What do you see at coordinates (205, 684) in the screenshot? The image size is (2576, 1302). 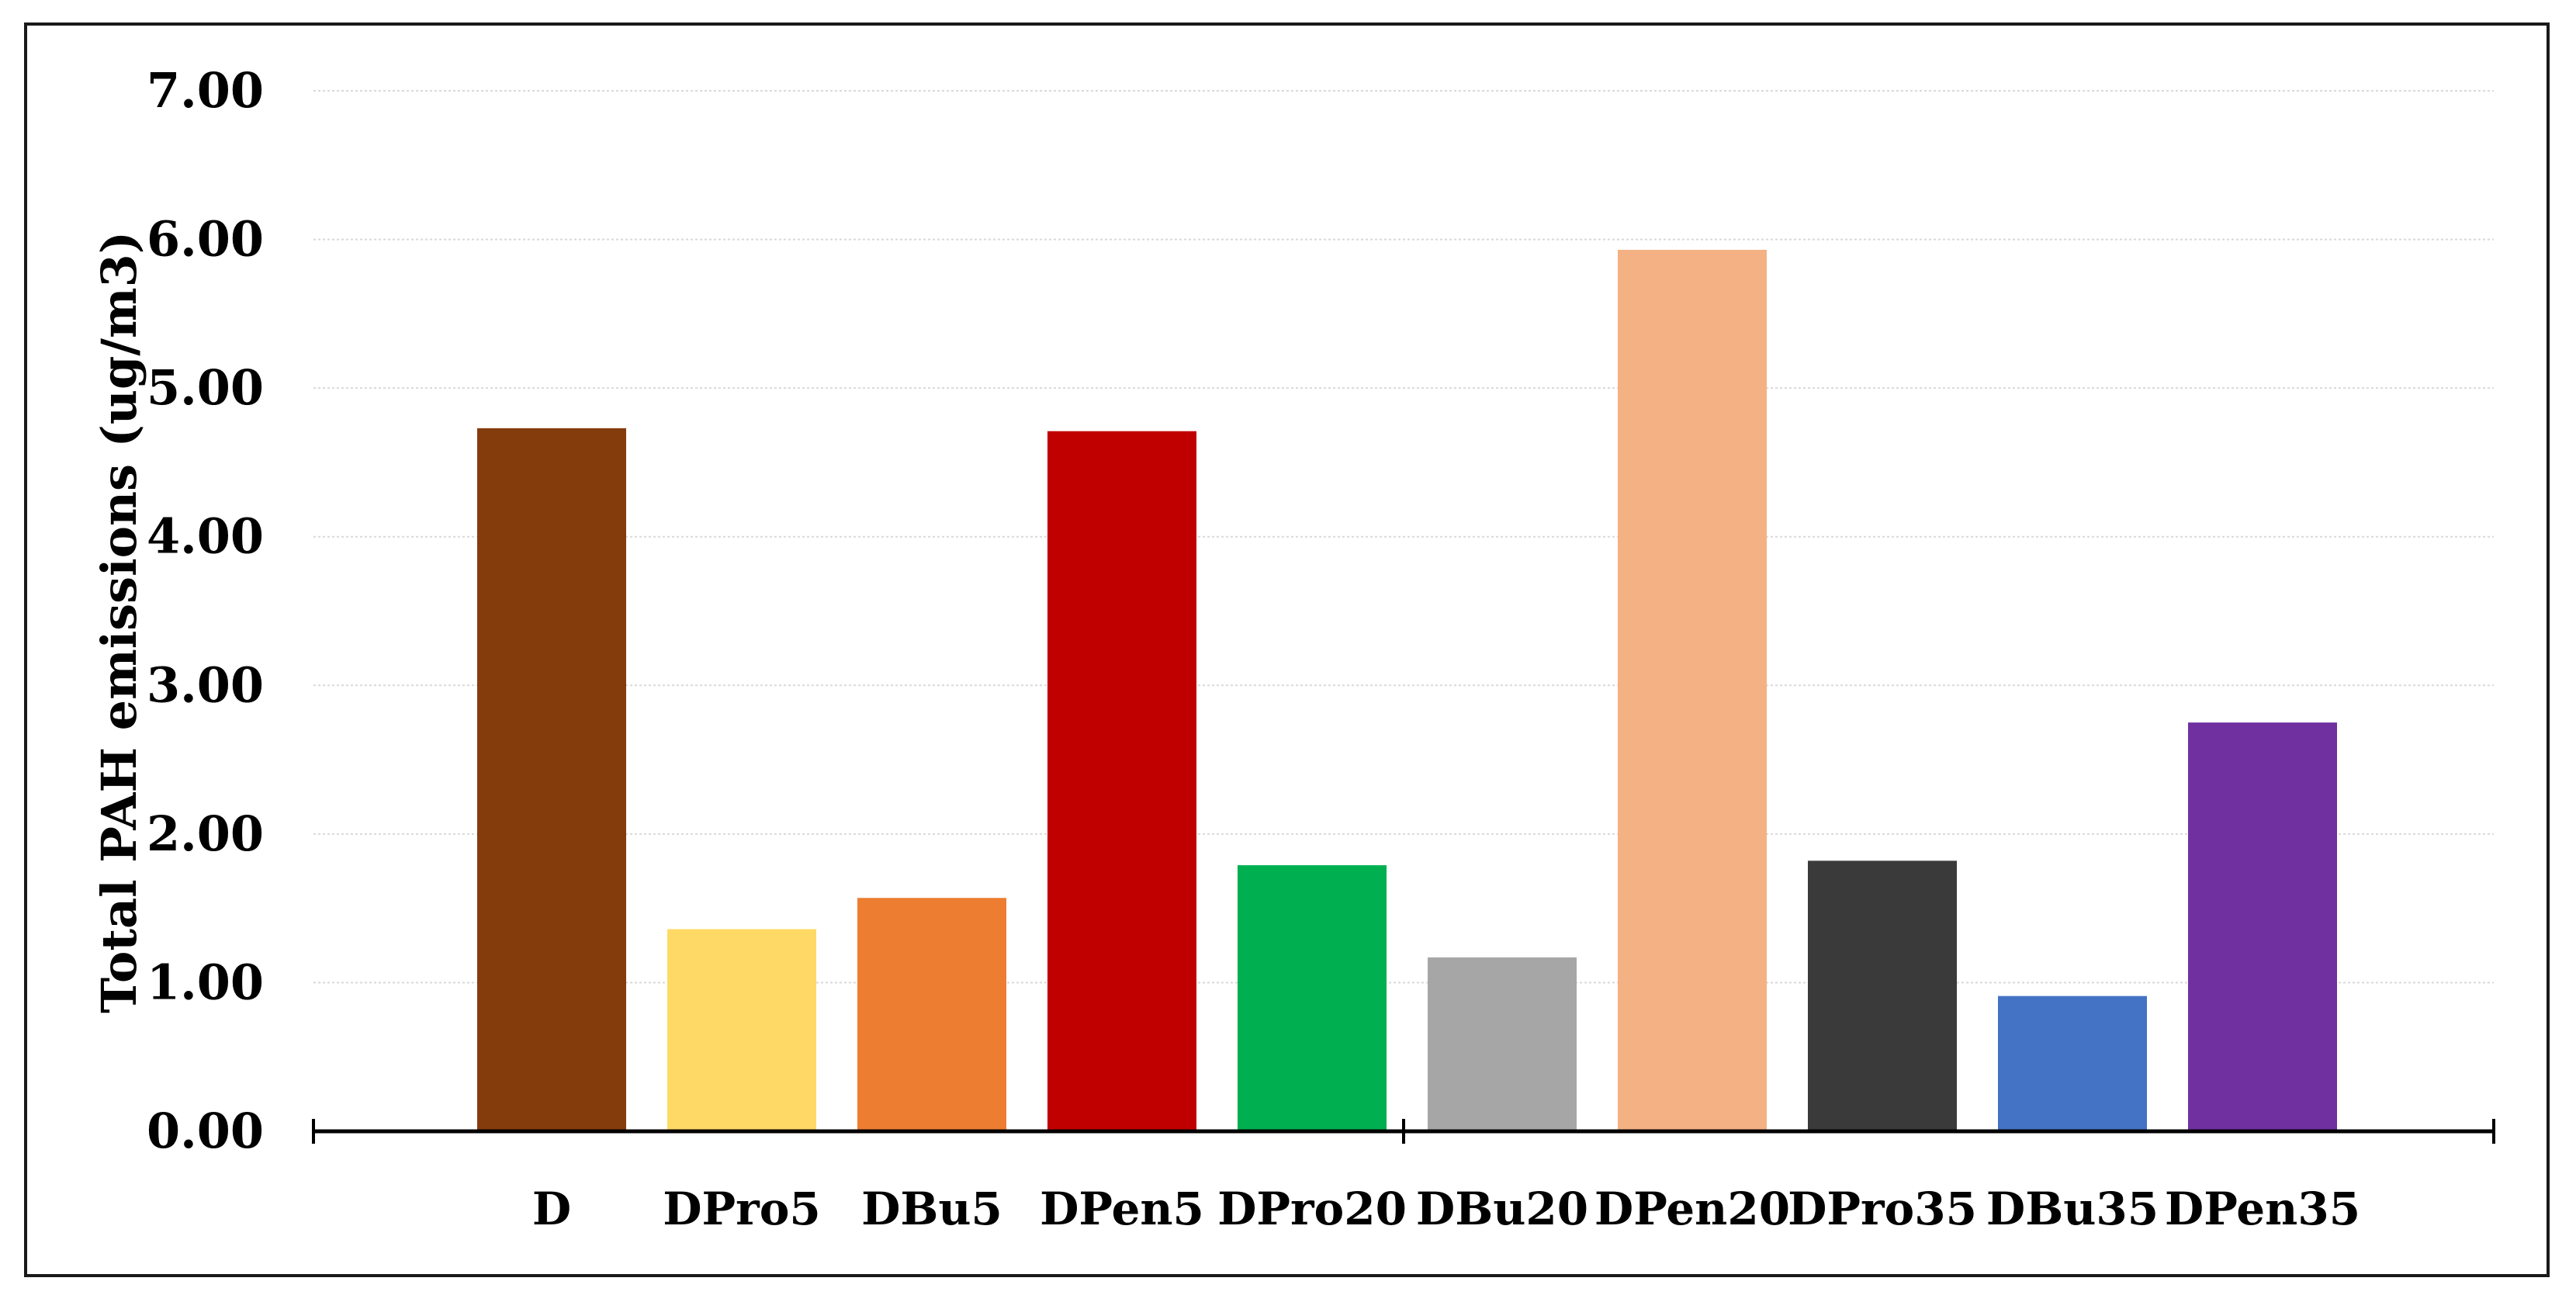 I see `y-tick-label: 3.00` at bounding box center [205, 684].